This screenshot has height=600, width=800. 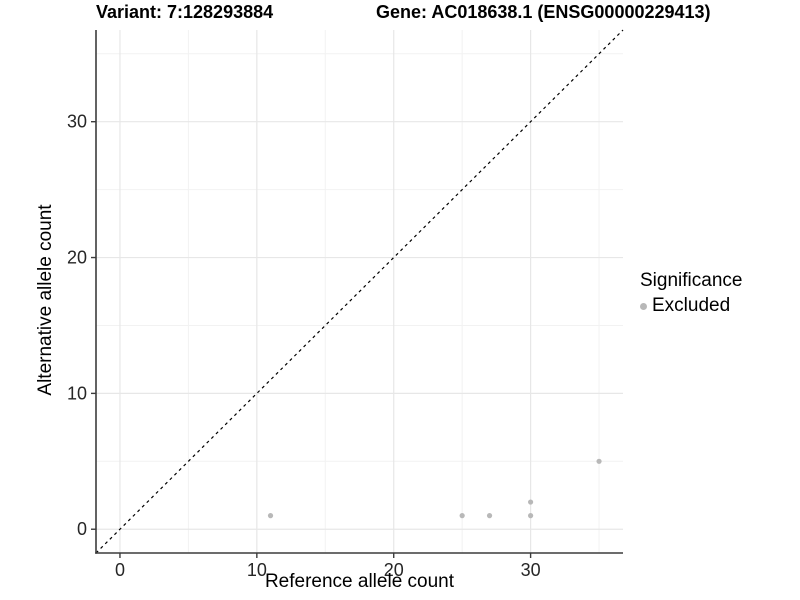 I want to click on legend-entry-label: Excluded, so click(x=691, y=305).